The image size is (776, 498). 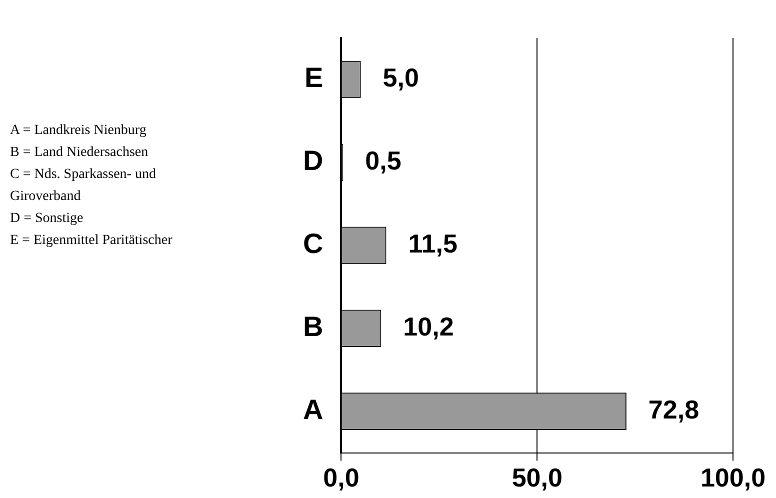 I want to click on y-tick-label: A, so click(x=313, y=410).